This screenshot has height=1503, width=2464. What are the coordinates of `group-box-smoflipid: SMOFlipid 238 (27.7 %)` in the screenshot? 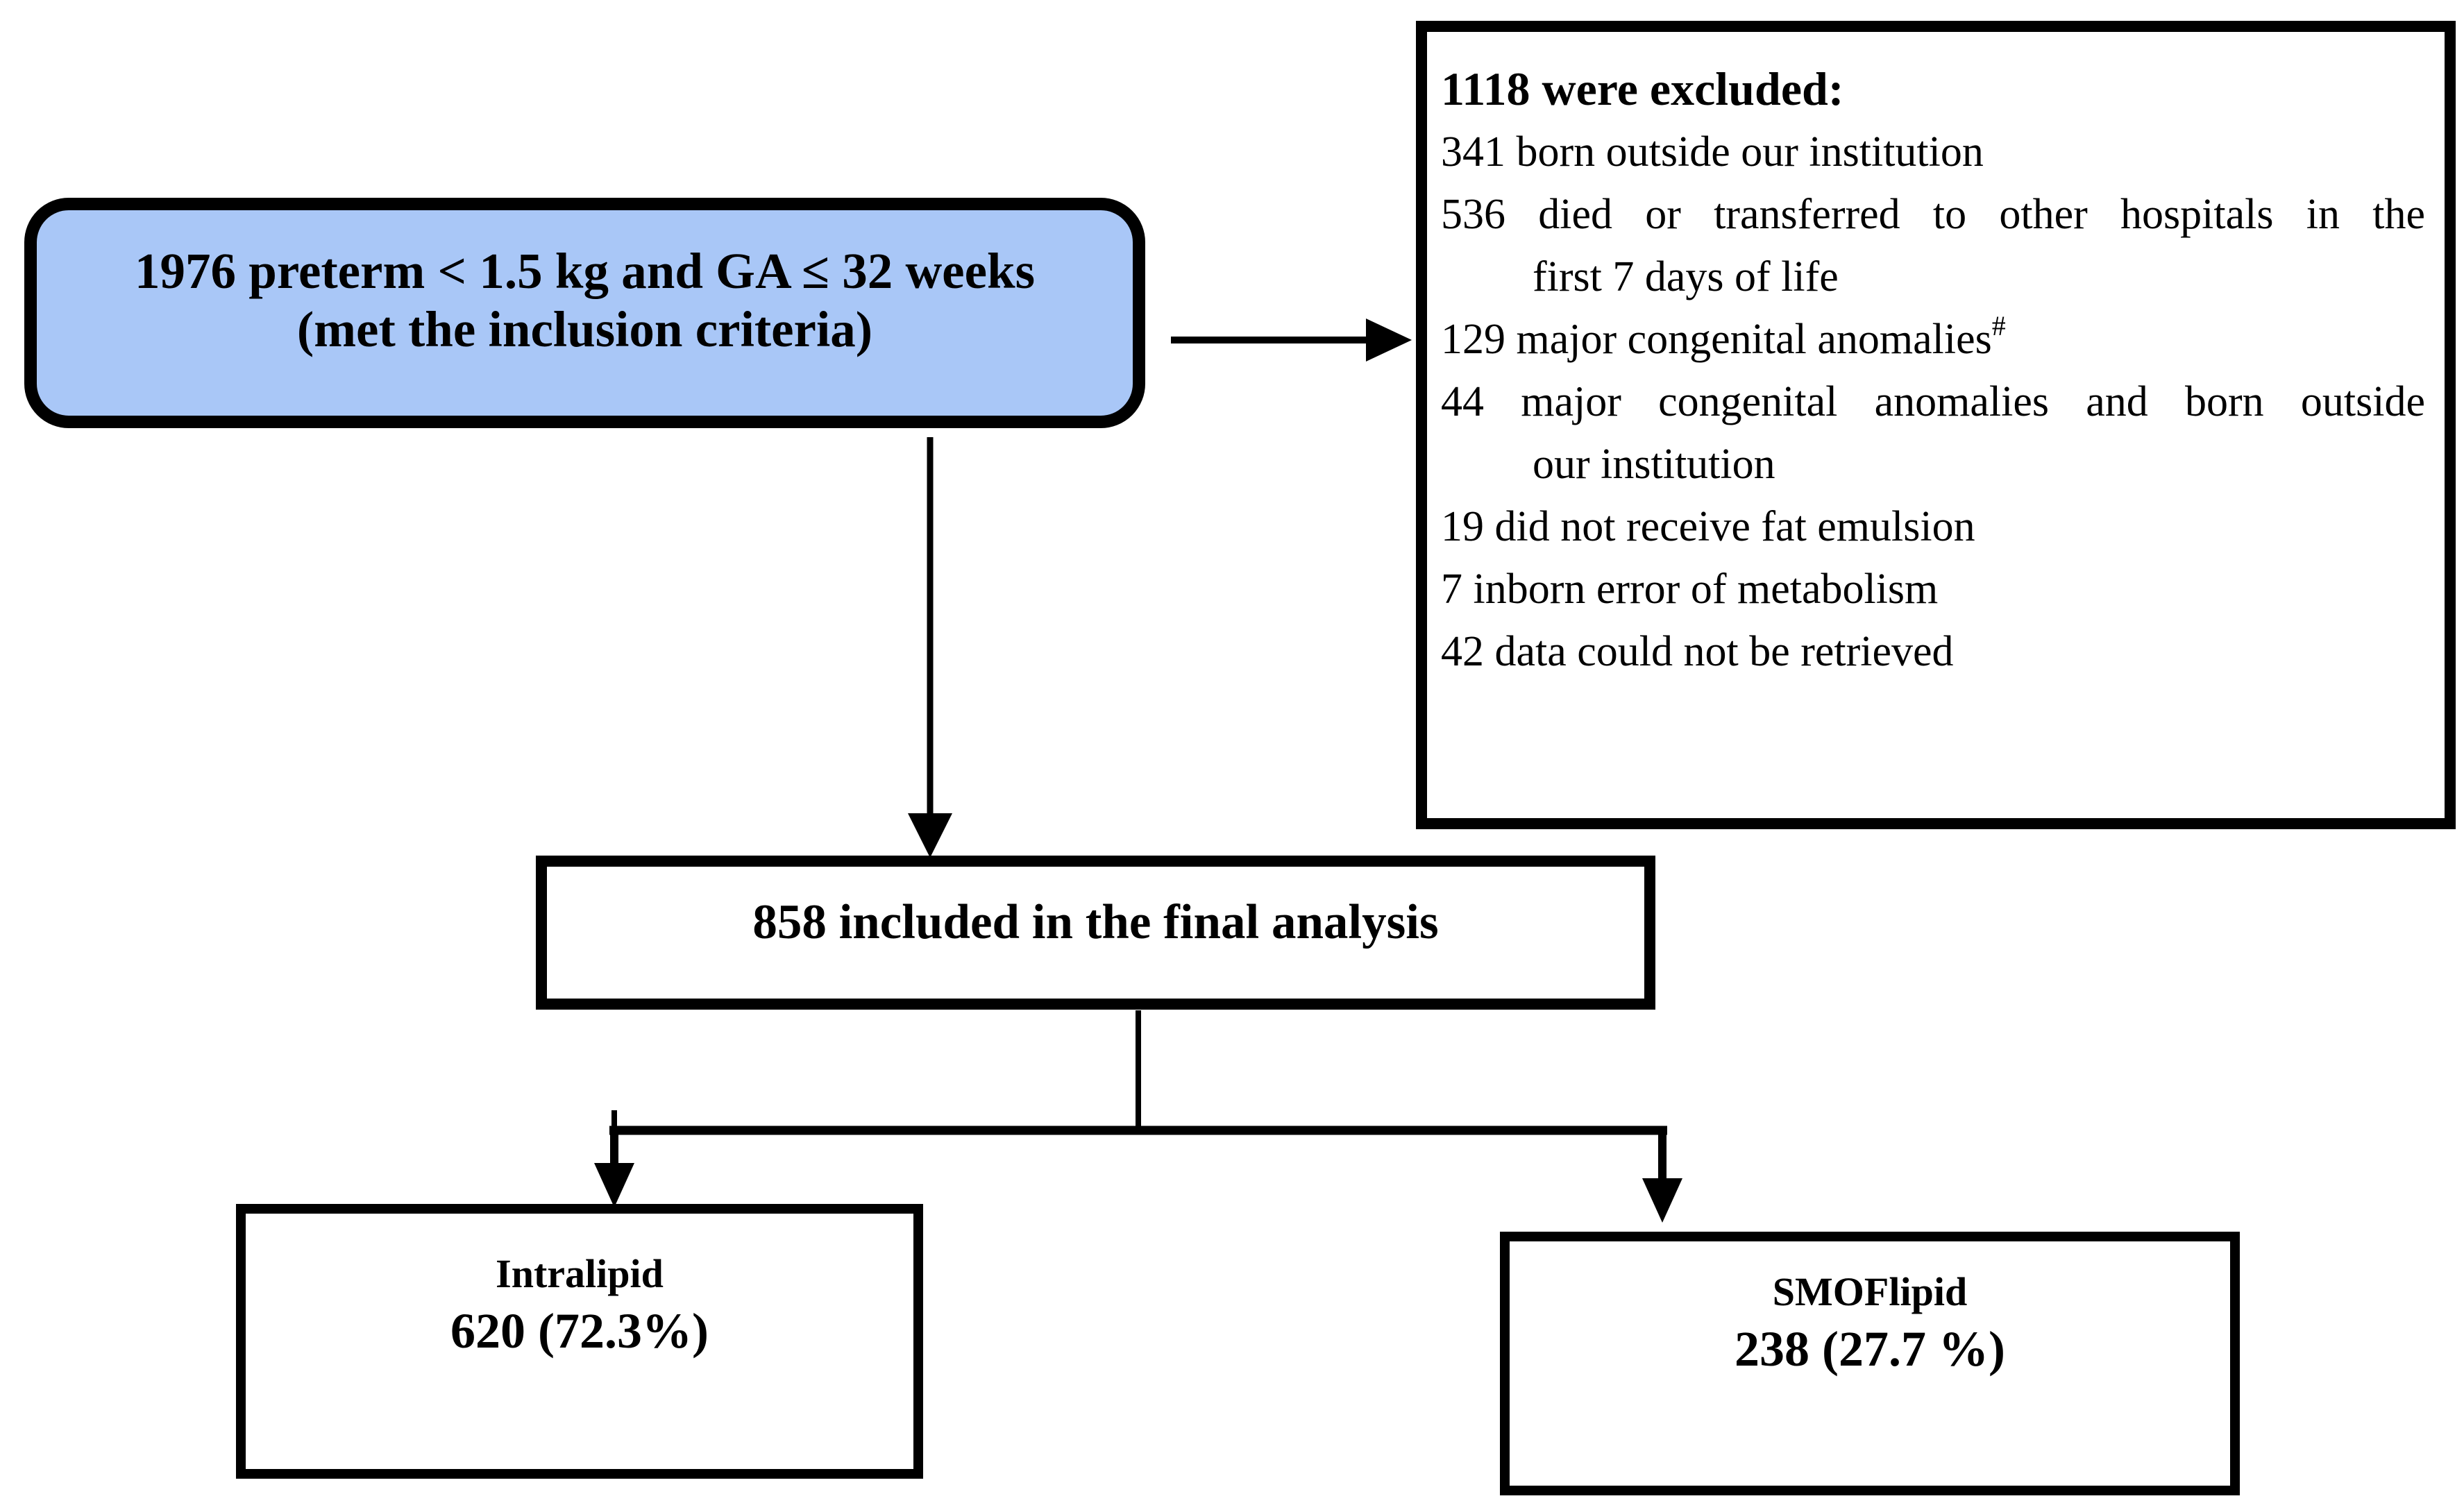 It's located at (1870, 1364).